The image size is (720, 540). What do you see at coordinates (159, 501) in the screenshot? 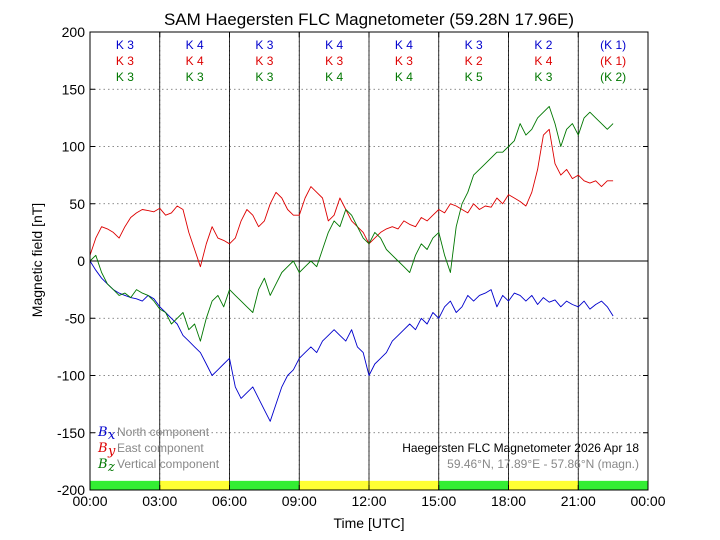
I see `x-tick-label: 03:00` at bounding box center [159, 501].